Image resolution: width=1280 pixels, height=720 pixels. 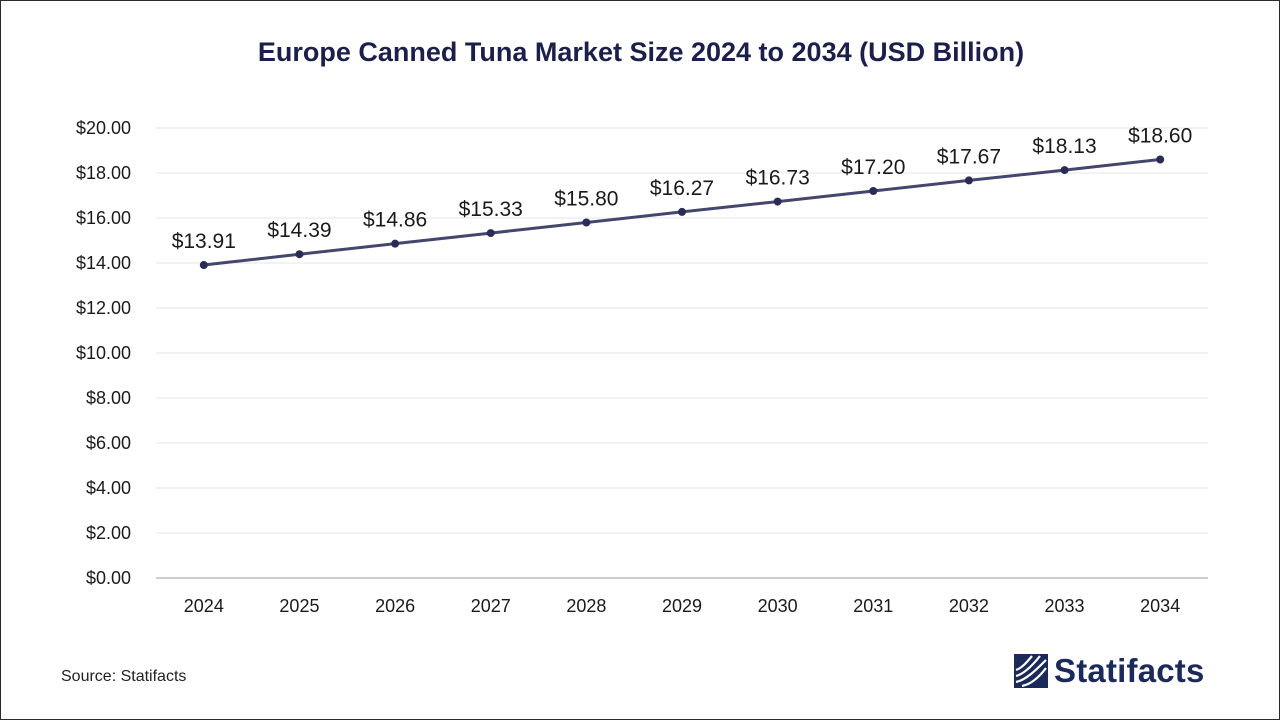 I want to click on x-tick-label: 2032, so click(x=969, y=606).